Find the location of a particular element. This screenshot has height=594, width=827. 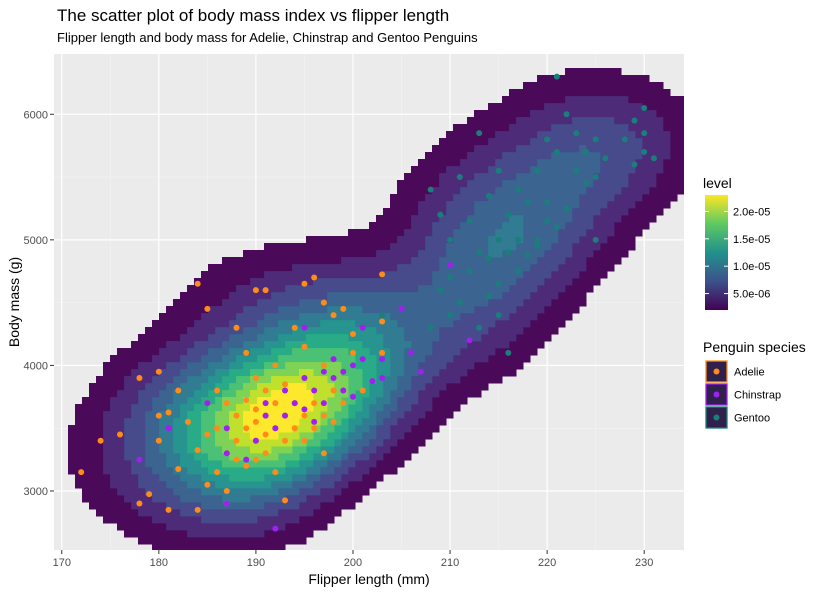

x-tick-label: 220 is located at coordinates (547, 563).